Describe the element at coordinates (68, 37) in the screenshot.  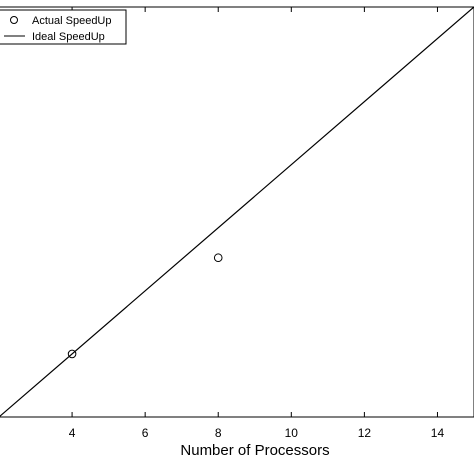
I see `legend-label-ideal: Ideal SpeedUp` at that location.